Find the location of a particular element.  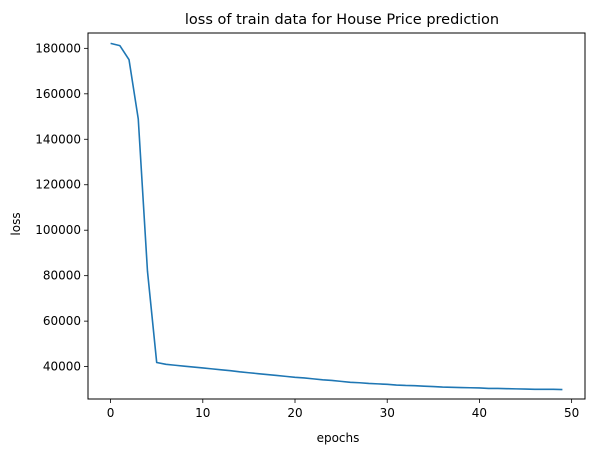

x-tick-label: 20 is located at coordinates (294, 413).